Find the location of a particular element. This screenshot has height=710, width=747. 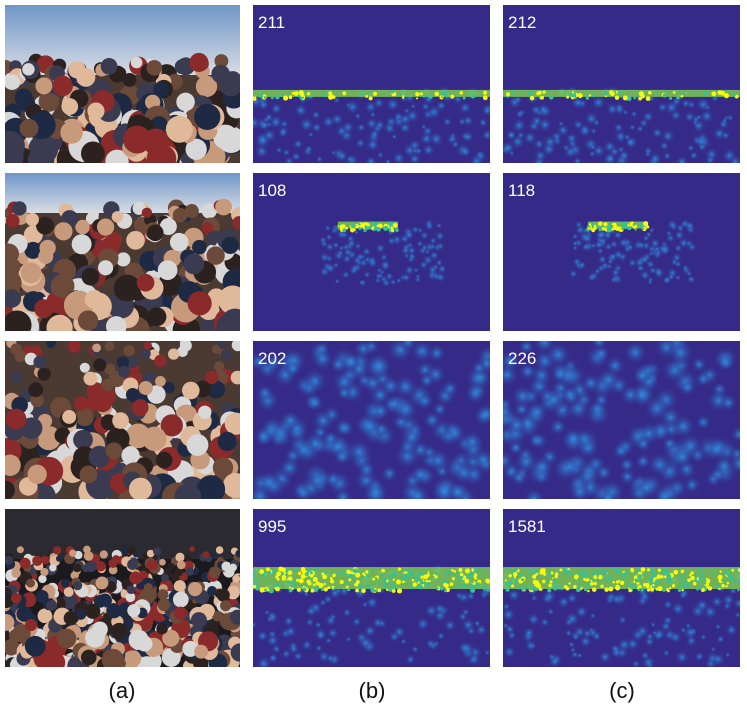

density-map: 211 is located at coordinates (371, 84).